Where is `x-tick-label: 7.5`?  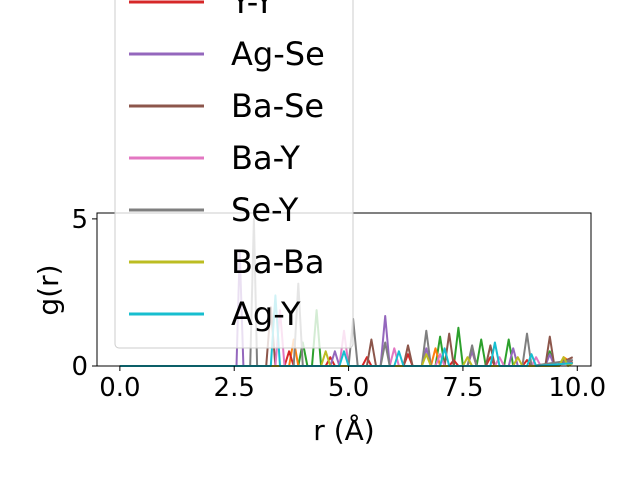 x-tick-label: 7.5 is located at coordinates (462, 388).